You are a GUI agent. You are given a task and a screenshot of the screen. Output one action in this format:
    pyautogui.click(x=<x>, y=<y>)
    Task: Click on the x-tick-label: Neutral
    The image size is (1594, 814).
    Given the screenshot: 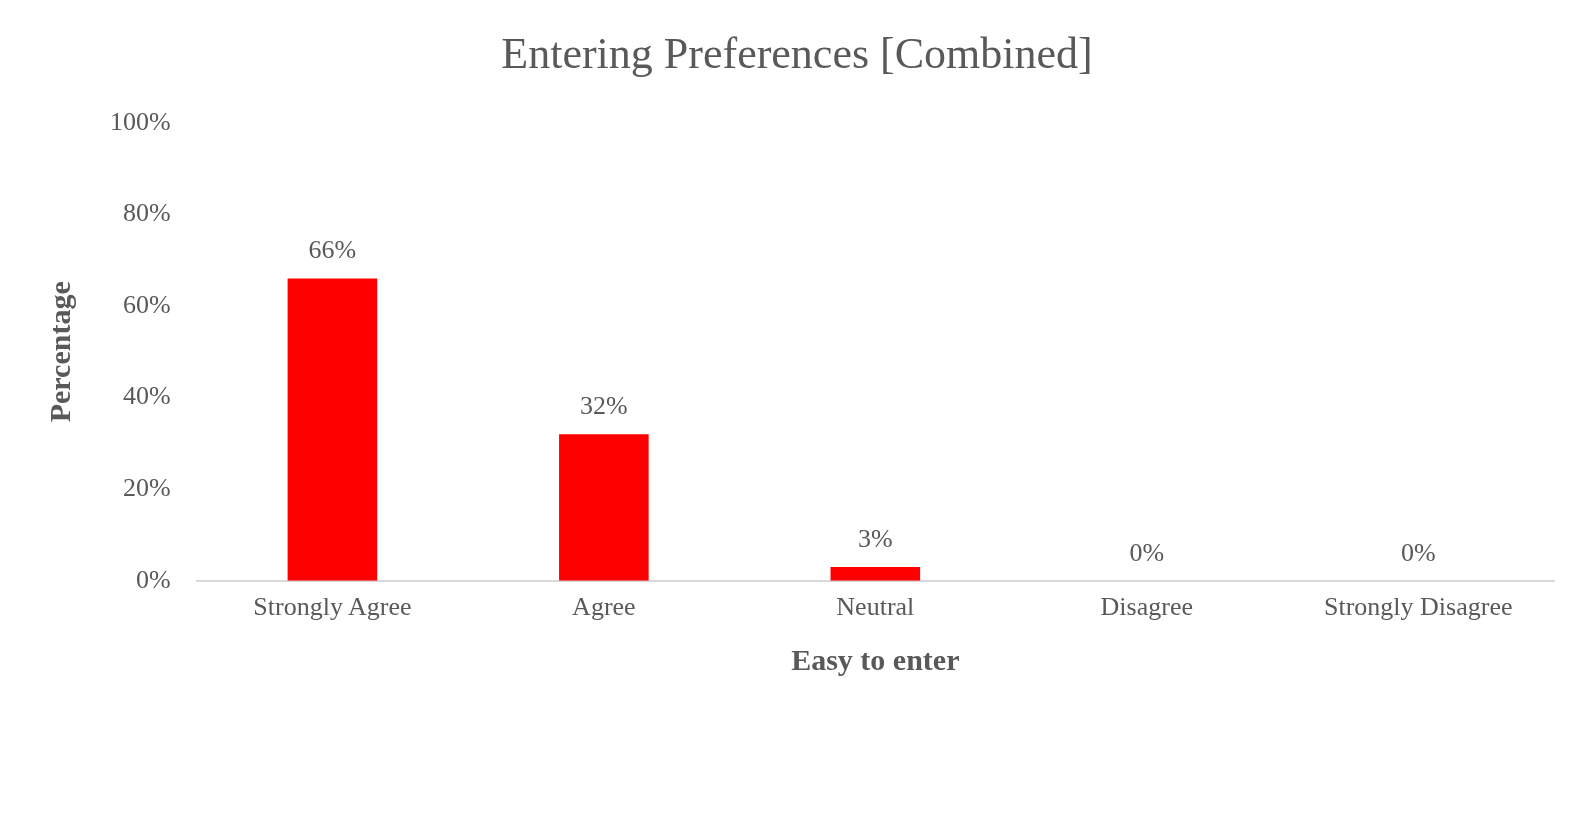 What is the action you would take?
    pyautogui.click(x=875, y=607)
    